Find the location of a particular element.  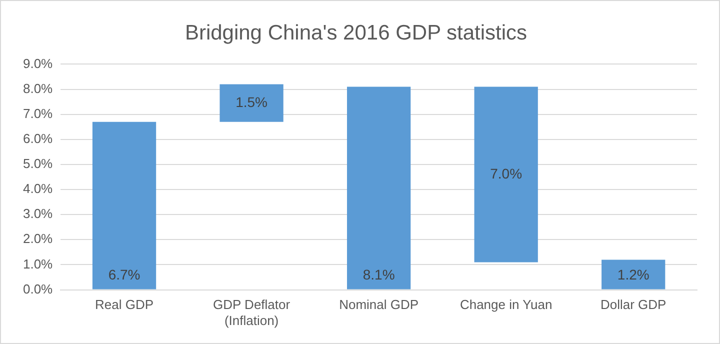

y-tick-label: 6.0% is located at coordinates (38, 138).